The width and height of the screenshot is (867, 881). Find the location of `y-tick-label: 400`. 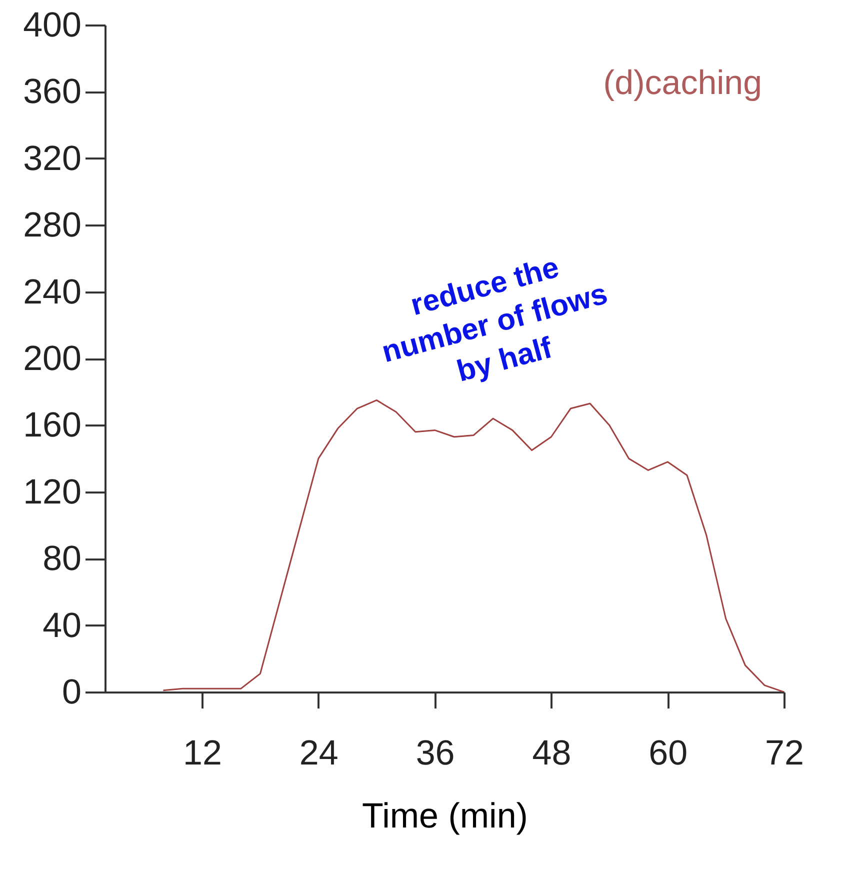

y-tick-label: 400 is located at coordinates (52, 25).